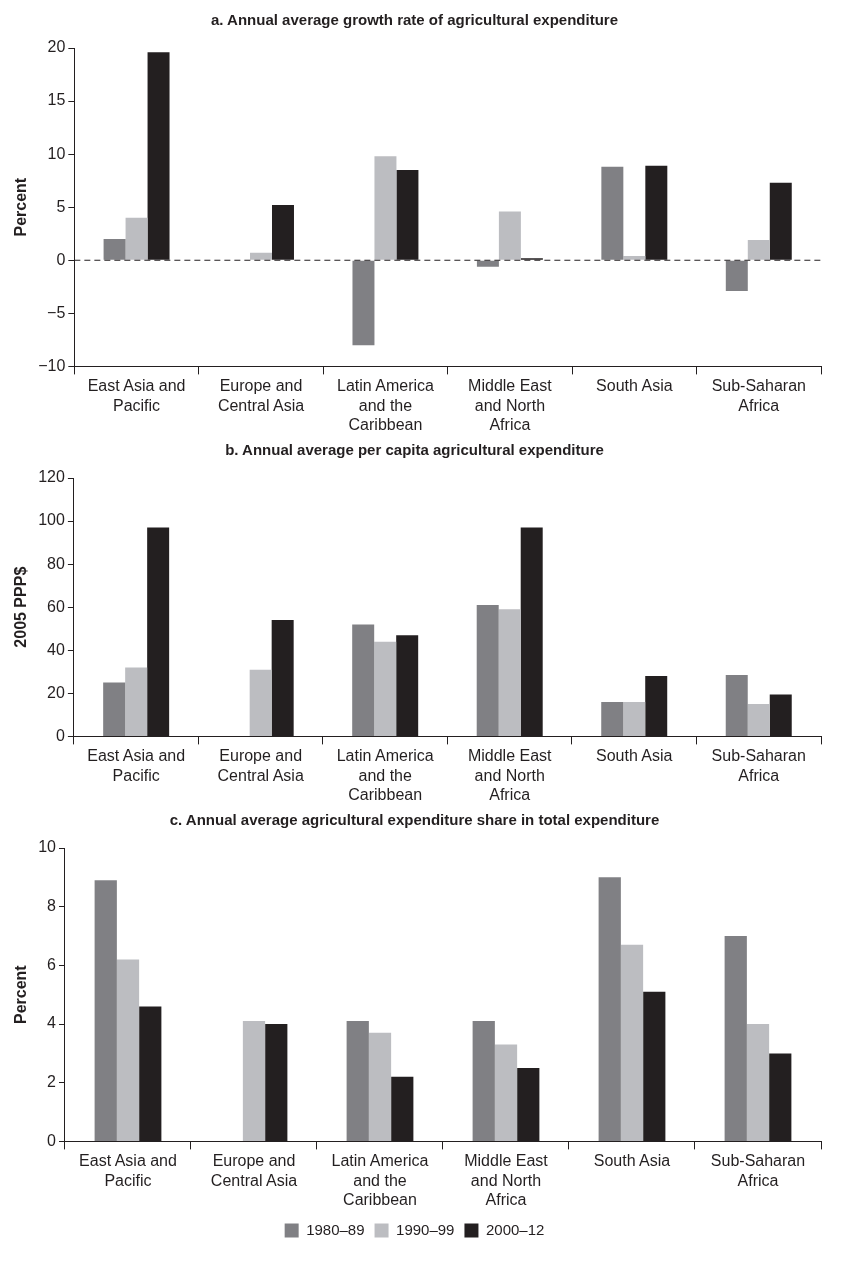 Image resolution: width=841 pixels, height=1271 pixels. Describe the element at coordinates (425, 1229) in the screenshot. I see `legend-label: 1990–99` at that location.